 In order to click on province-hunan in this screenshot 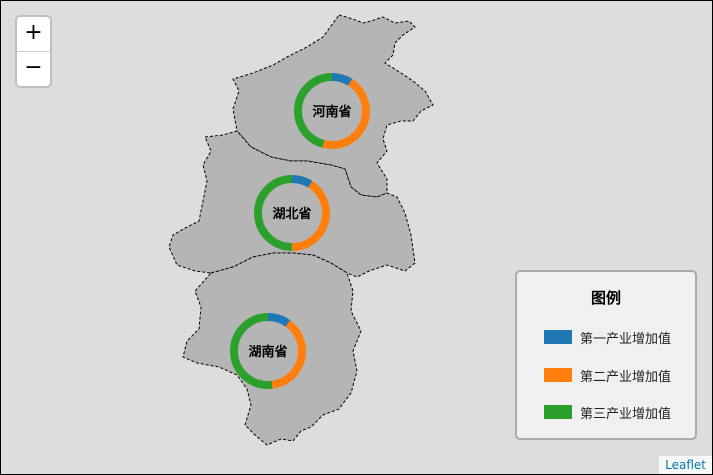, I will do `click(272, 349)`.